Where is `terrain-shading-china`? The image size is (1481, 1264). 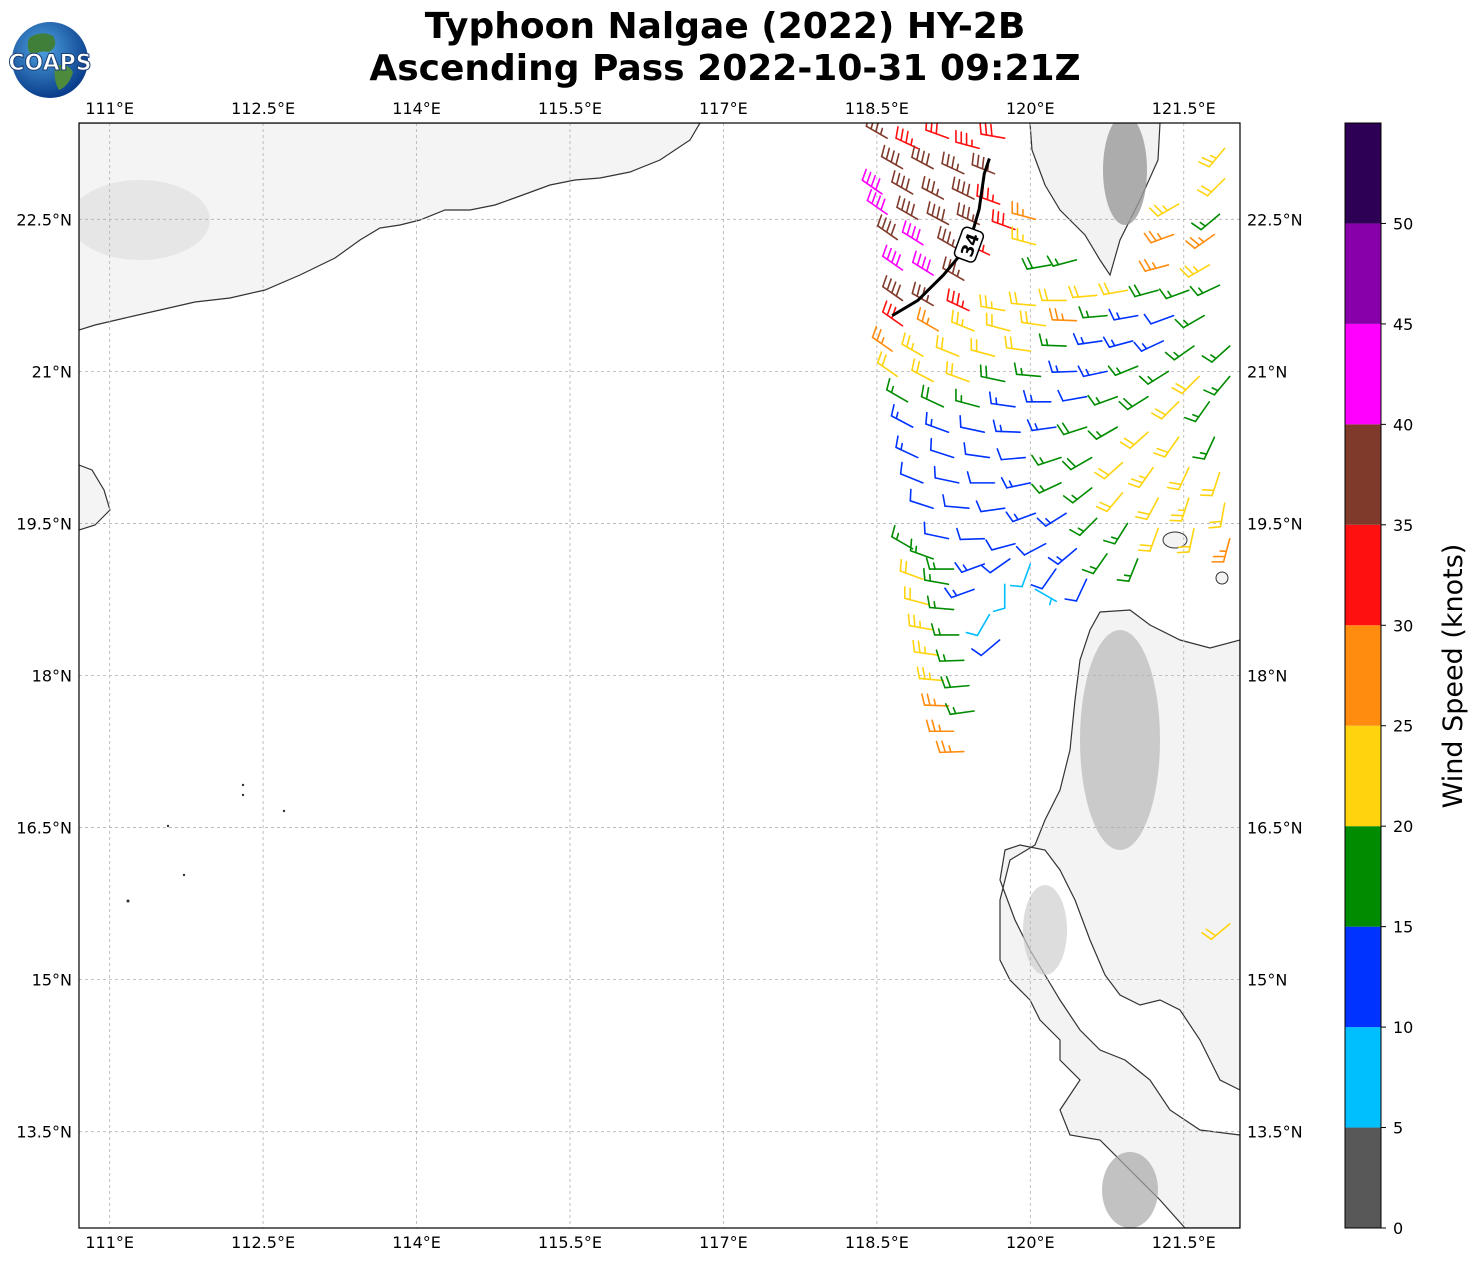
terrain-shading-china is located at coordinates (144, 220).